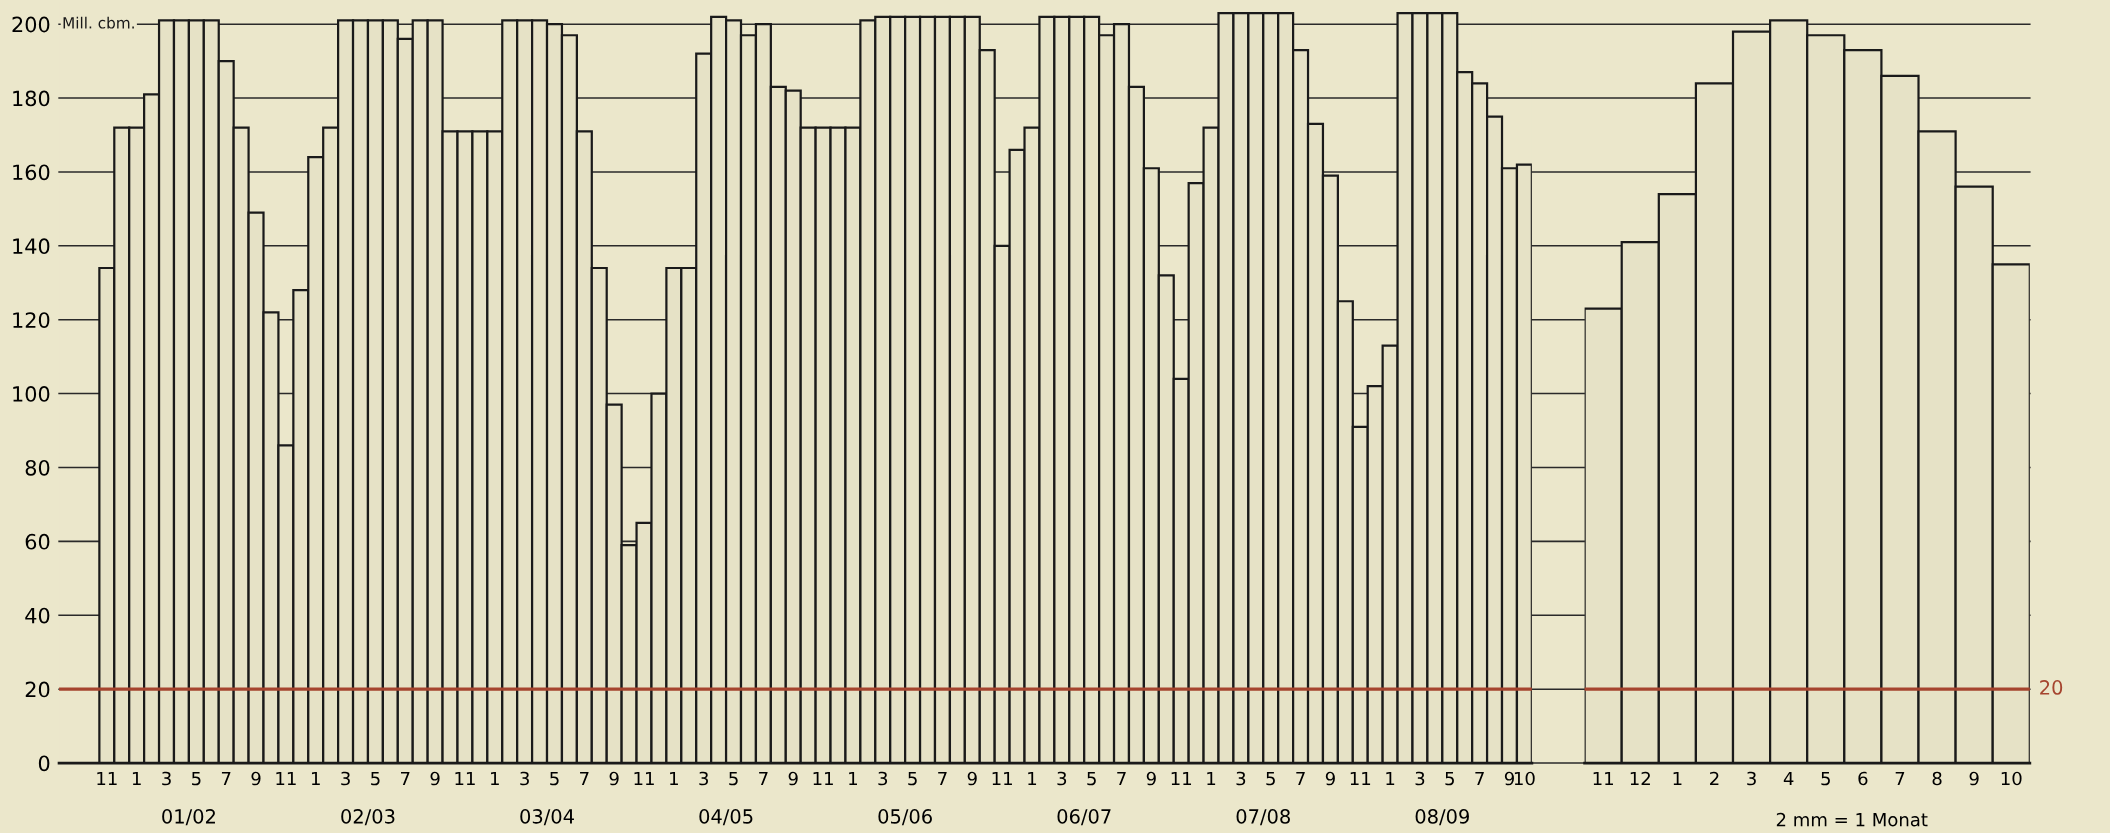 The image size is (2110, 833). Describe the element at coordinates (726, 817) in the screenshot. I see `text: 04/05` at that location.